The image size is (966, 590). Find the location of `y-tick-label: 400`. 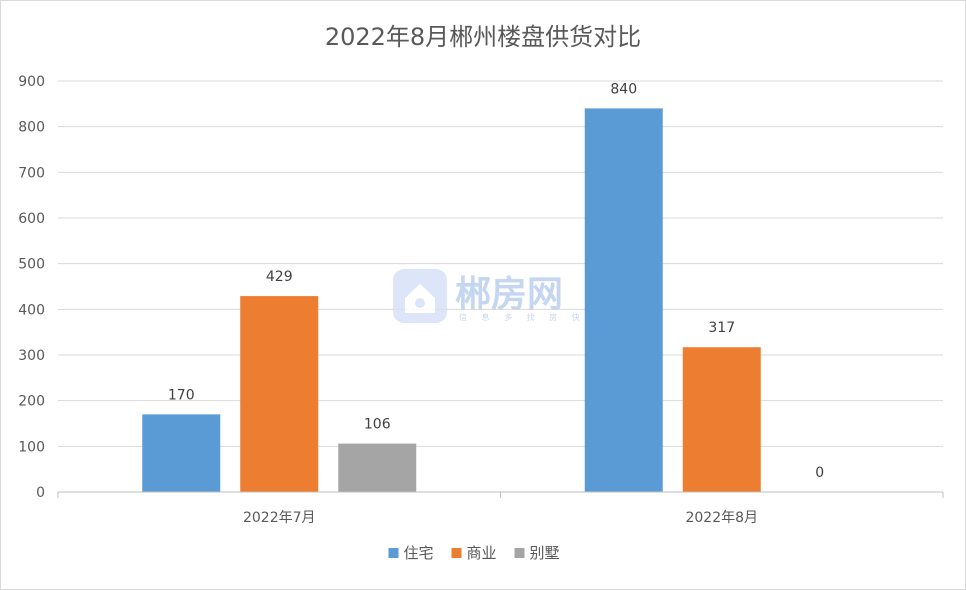

y-tick-label: 400 is located at coordinates (31, 310).